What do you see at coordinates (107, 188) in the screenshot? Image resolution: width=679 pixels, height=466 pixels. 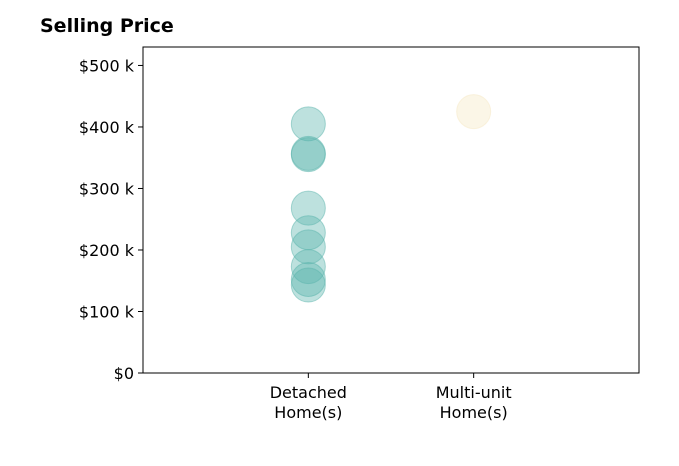 I see `y-tick-label: $300 k` at bounding box center [107, 188].